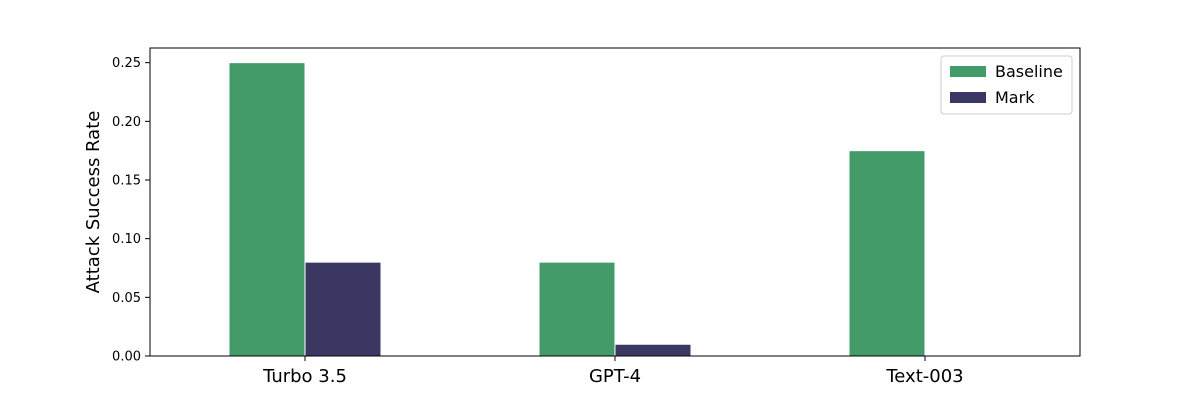  I want to click on y-axis: 0.00 0.05 0.10 0.15 0.20 0.25, so click(131, 210).